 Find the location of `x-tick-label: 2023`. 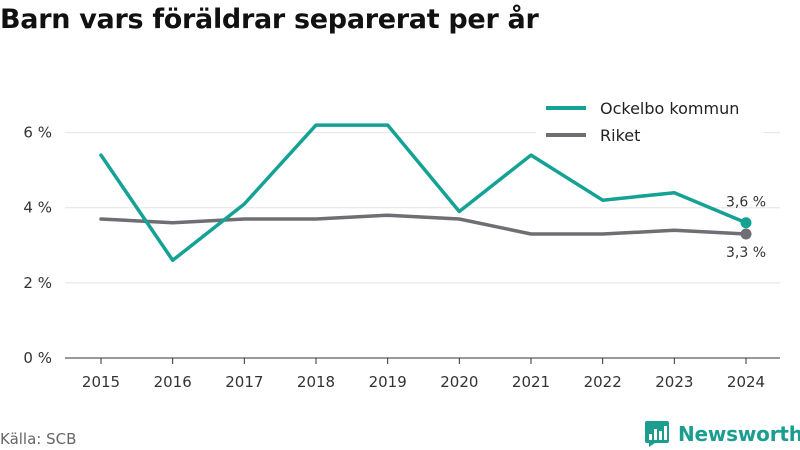

x-tick-label: 2023 is located at coordinates (674, 382).